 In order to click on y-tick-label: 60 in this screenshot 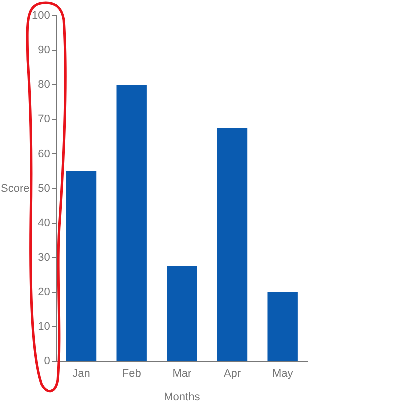, I will do `click(44, 154)`.